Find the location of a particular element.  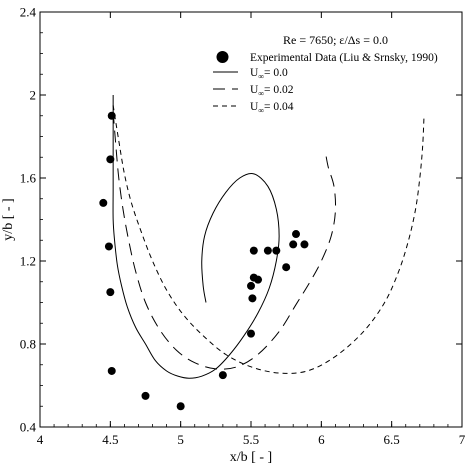

x-tick-label: 4.5 is located at coordinates (110, 439).